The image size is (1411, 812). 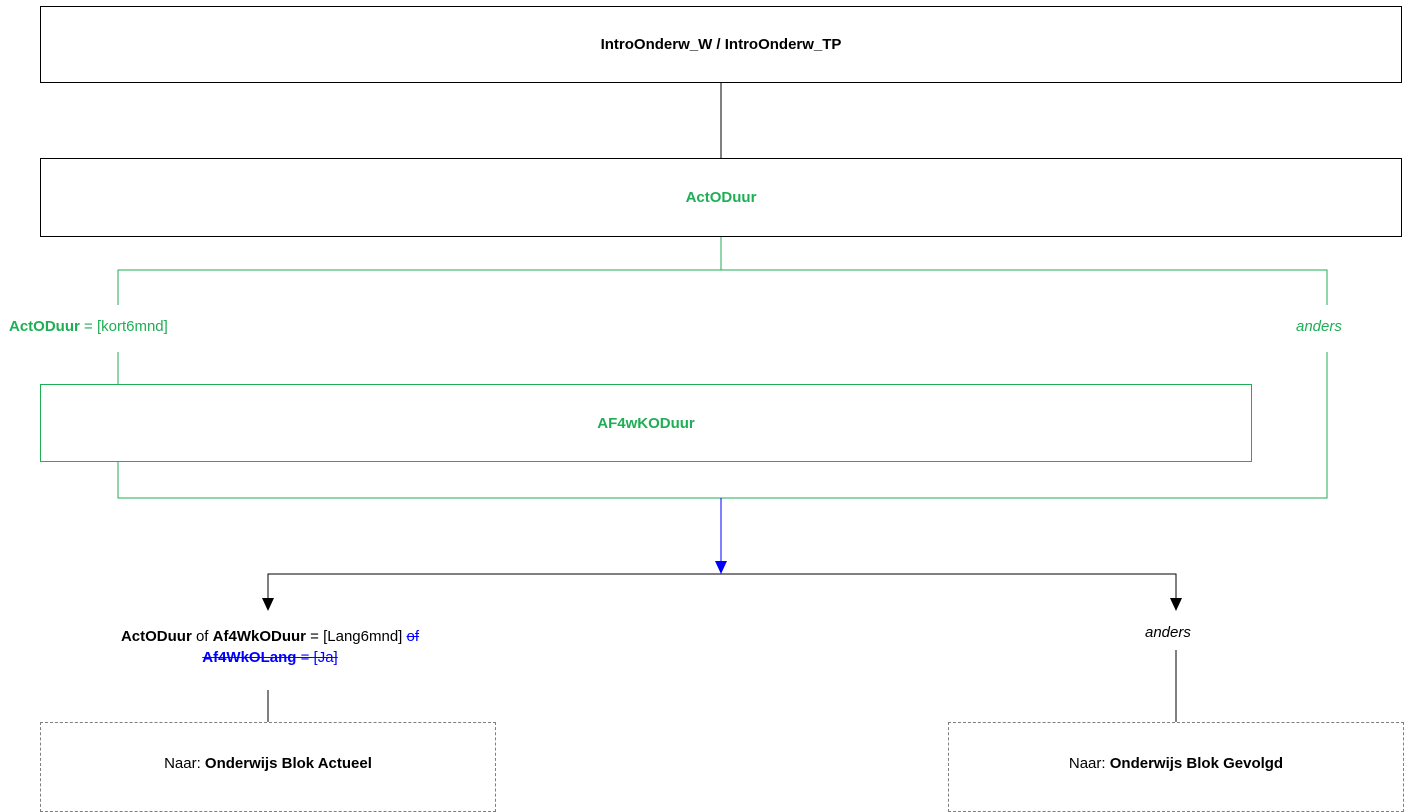 What do you see at coordinates (722, 586) in the screenshot?
I see `black-branch` at bounding box center [722, 586].